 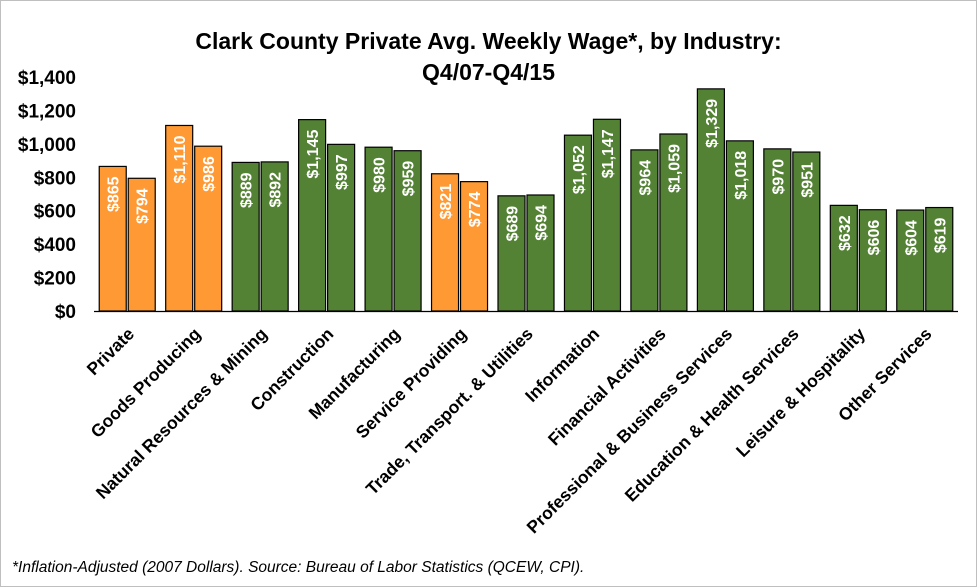 What do you see at coordinates (146, 383) in the screenshot?
I see `x-category-label: Goods Producing` at bounding box center [146, 383].